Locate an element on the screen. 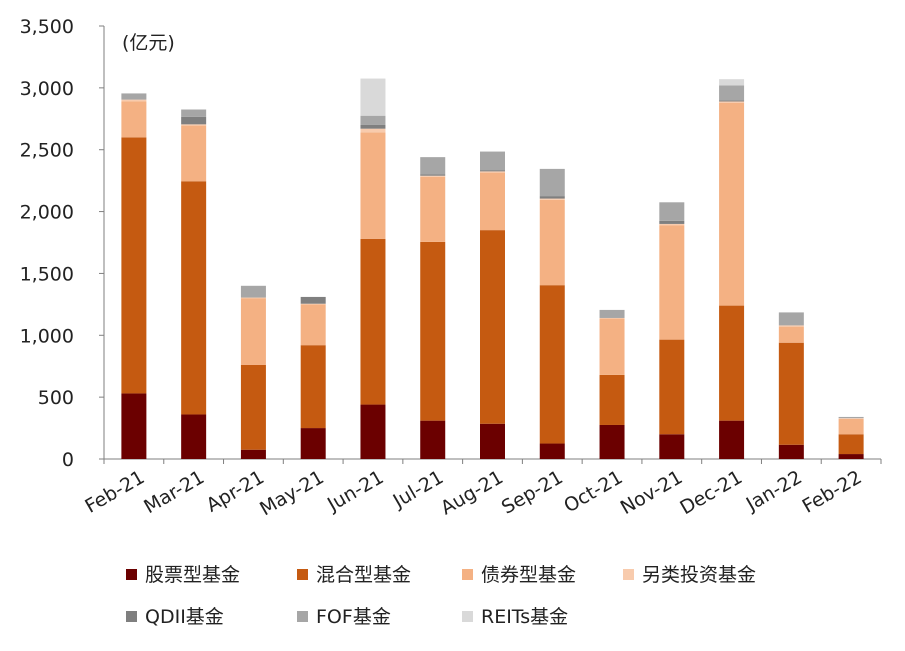 This screenshot has width=905, height=651. x-tick-label: Mar-21 is located at coordinates (174, 492).